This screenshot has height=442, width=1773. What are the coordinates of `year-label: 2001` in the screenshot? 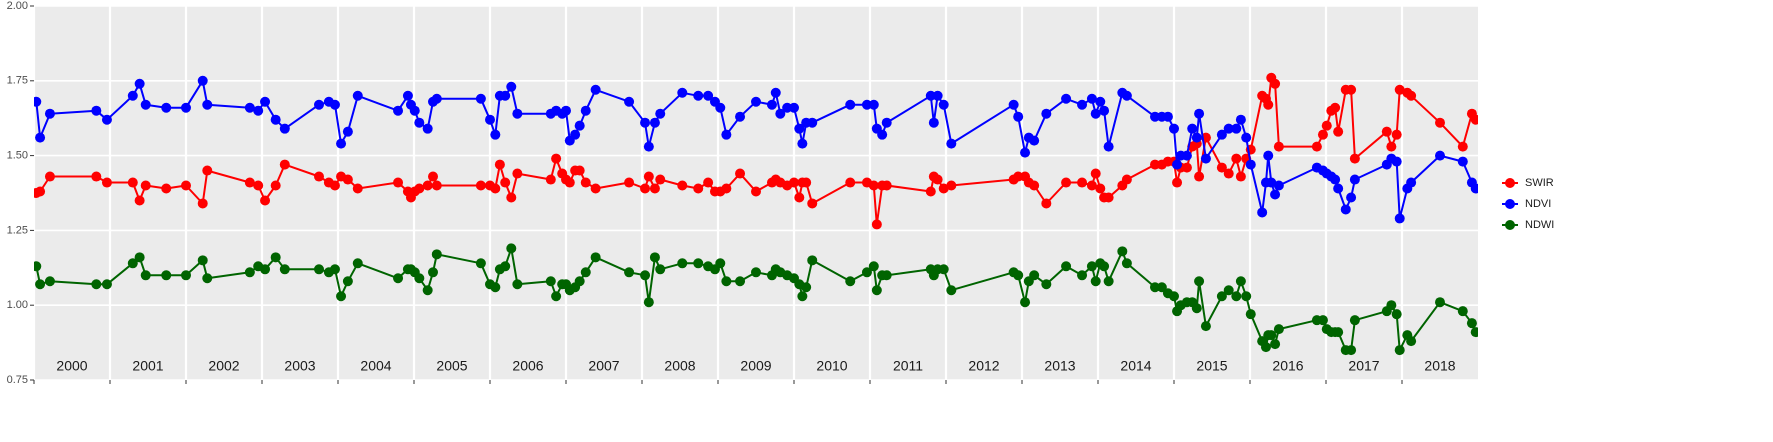 It's located at (147, 366).